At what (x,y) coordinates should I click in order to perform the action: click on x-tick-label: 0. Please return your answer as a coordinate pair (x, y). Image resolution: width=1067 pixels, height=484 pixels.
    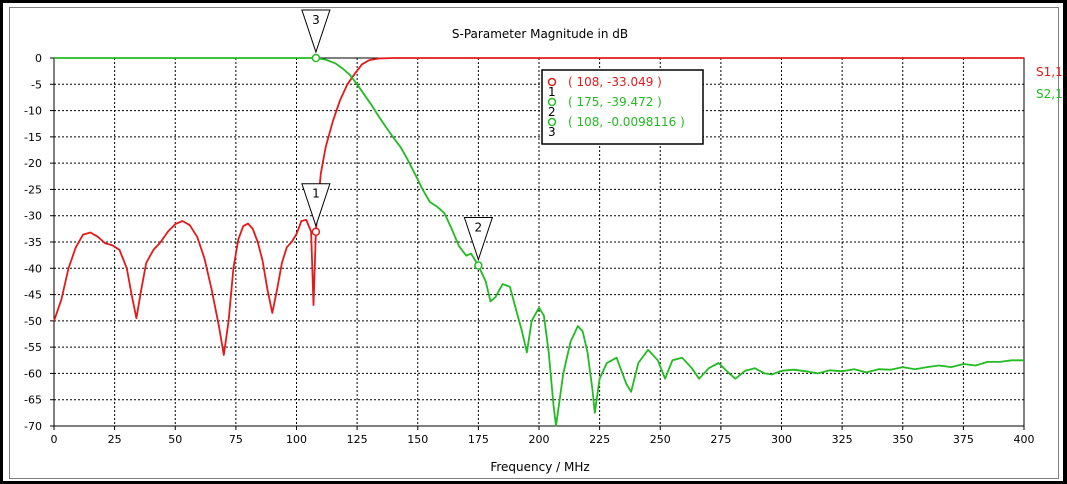
    Looking at the image, I should click on (54, 439).